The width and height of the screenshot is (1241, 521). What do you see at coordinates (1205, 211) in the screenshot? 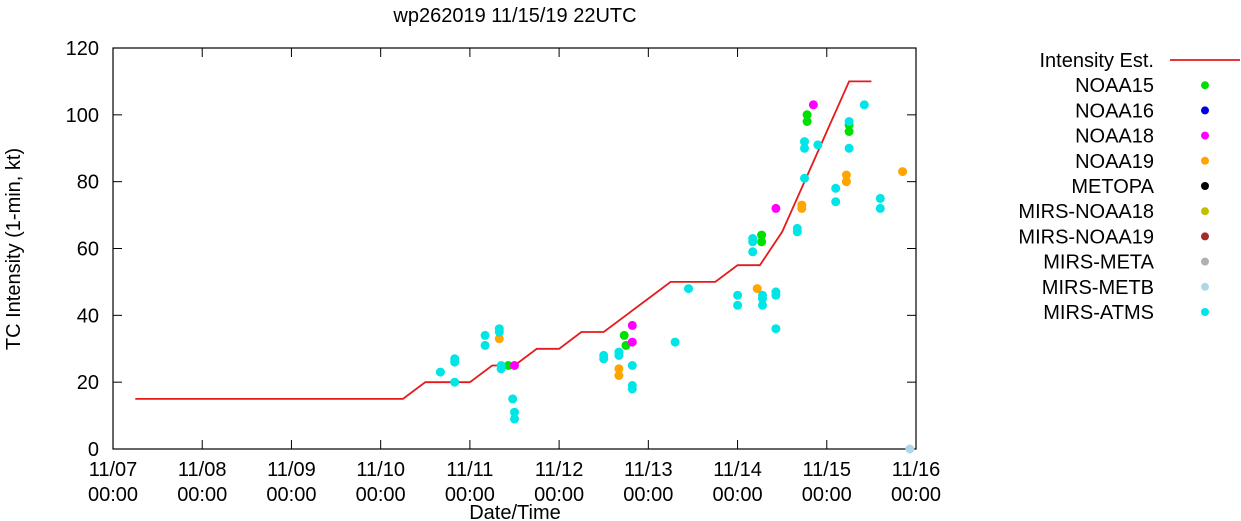
I see `legend-swatch-mirs-noaa18` at bounding box center [1205, 211].